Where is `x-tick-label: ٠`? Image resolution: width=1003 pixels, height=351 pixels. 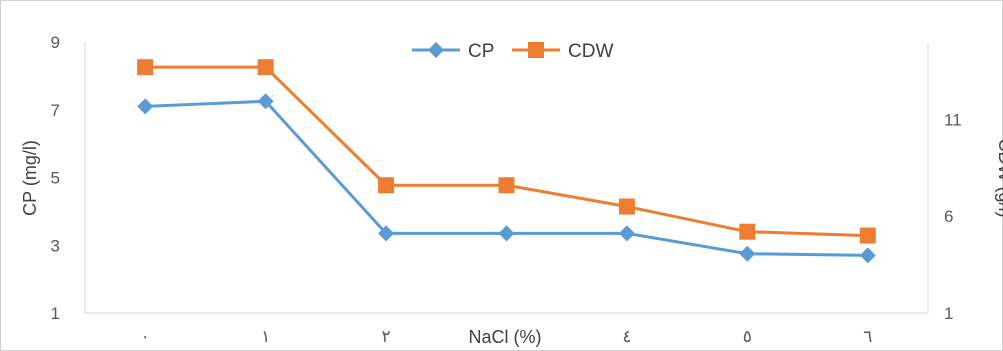
x-tick-label: ٠ is located at coordinates (145, 336).